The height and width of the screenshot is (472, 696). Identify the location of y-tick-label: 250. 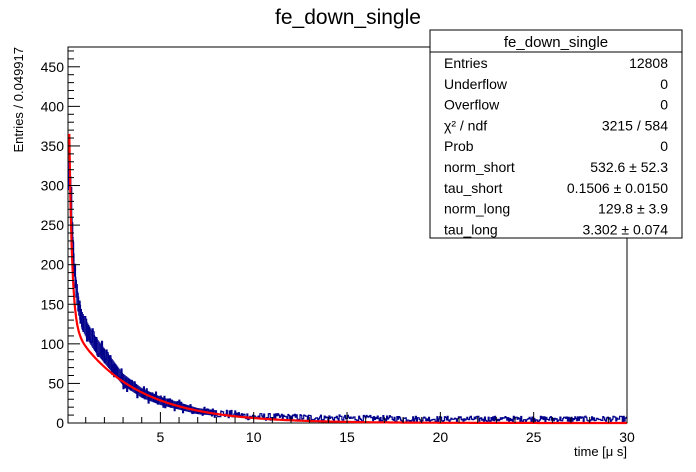
(53, 225).